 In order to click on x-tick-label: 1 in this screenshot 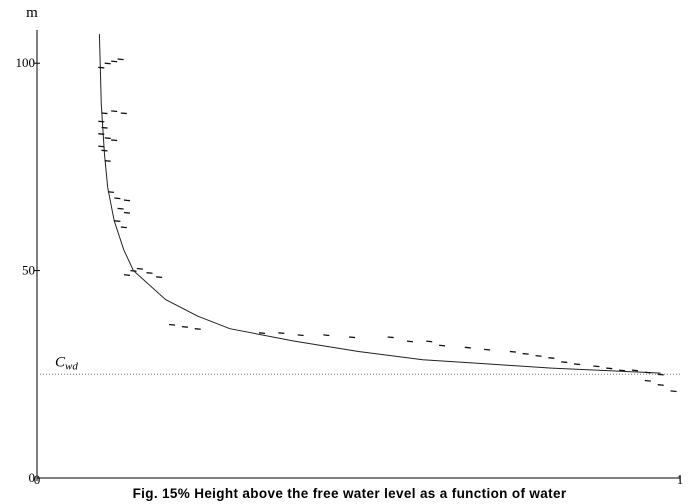, I will do `click(680, 478)`.